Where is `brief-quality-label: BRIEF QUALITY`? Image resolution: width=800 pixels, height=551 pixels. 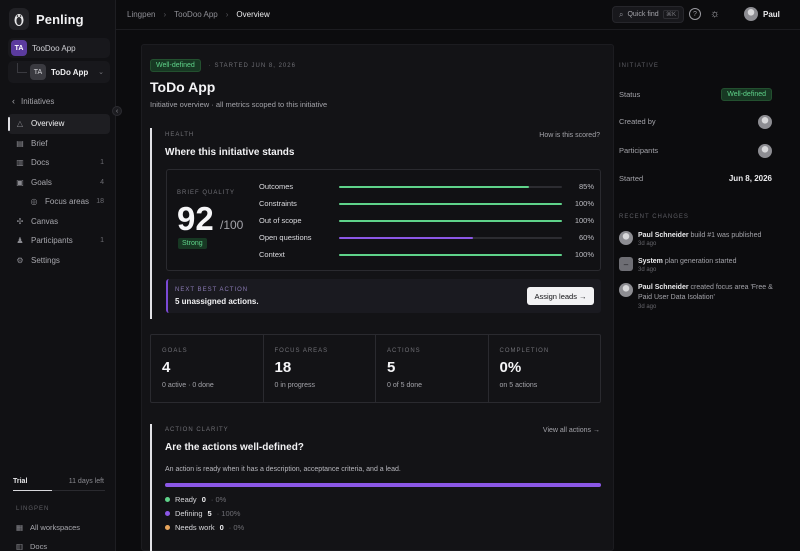 brief-quality-label: BRIEF QUALITY is located at coordinates (206, 193).